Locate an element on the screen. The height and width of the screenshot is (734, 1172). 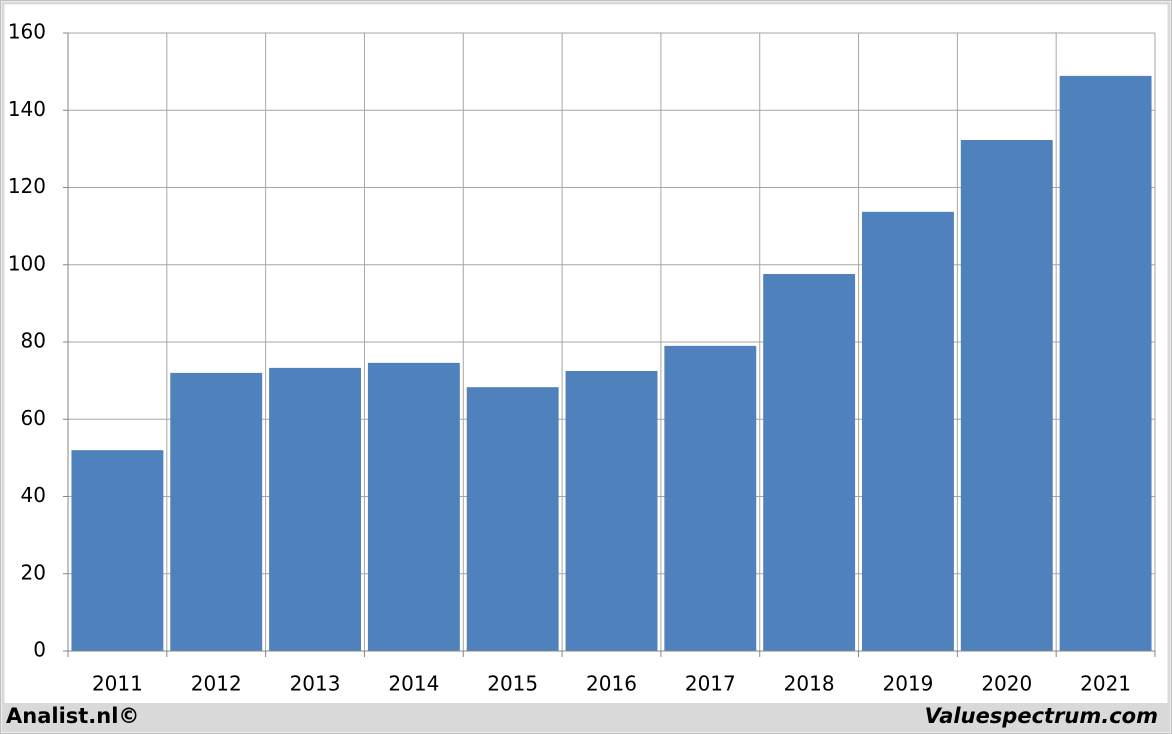
y-tick-label: 140 is located at coordinates (27, 109).